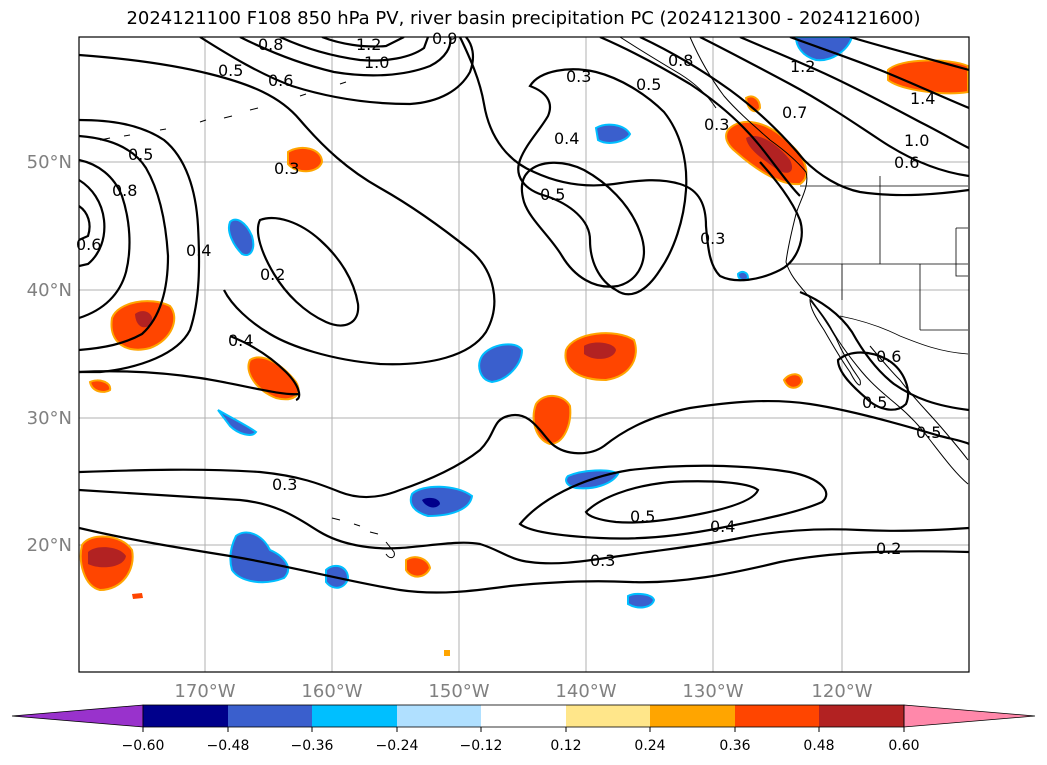 Image resolution: width=1047 pixels, height=765 pixels. What do you see at coordinates (922, 98) in the screenshot?
I see `contour-label: 1.4` at bounding box center [922, 98].